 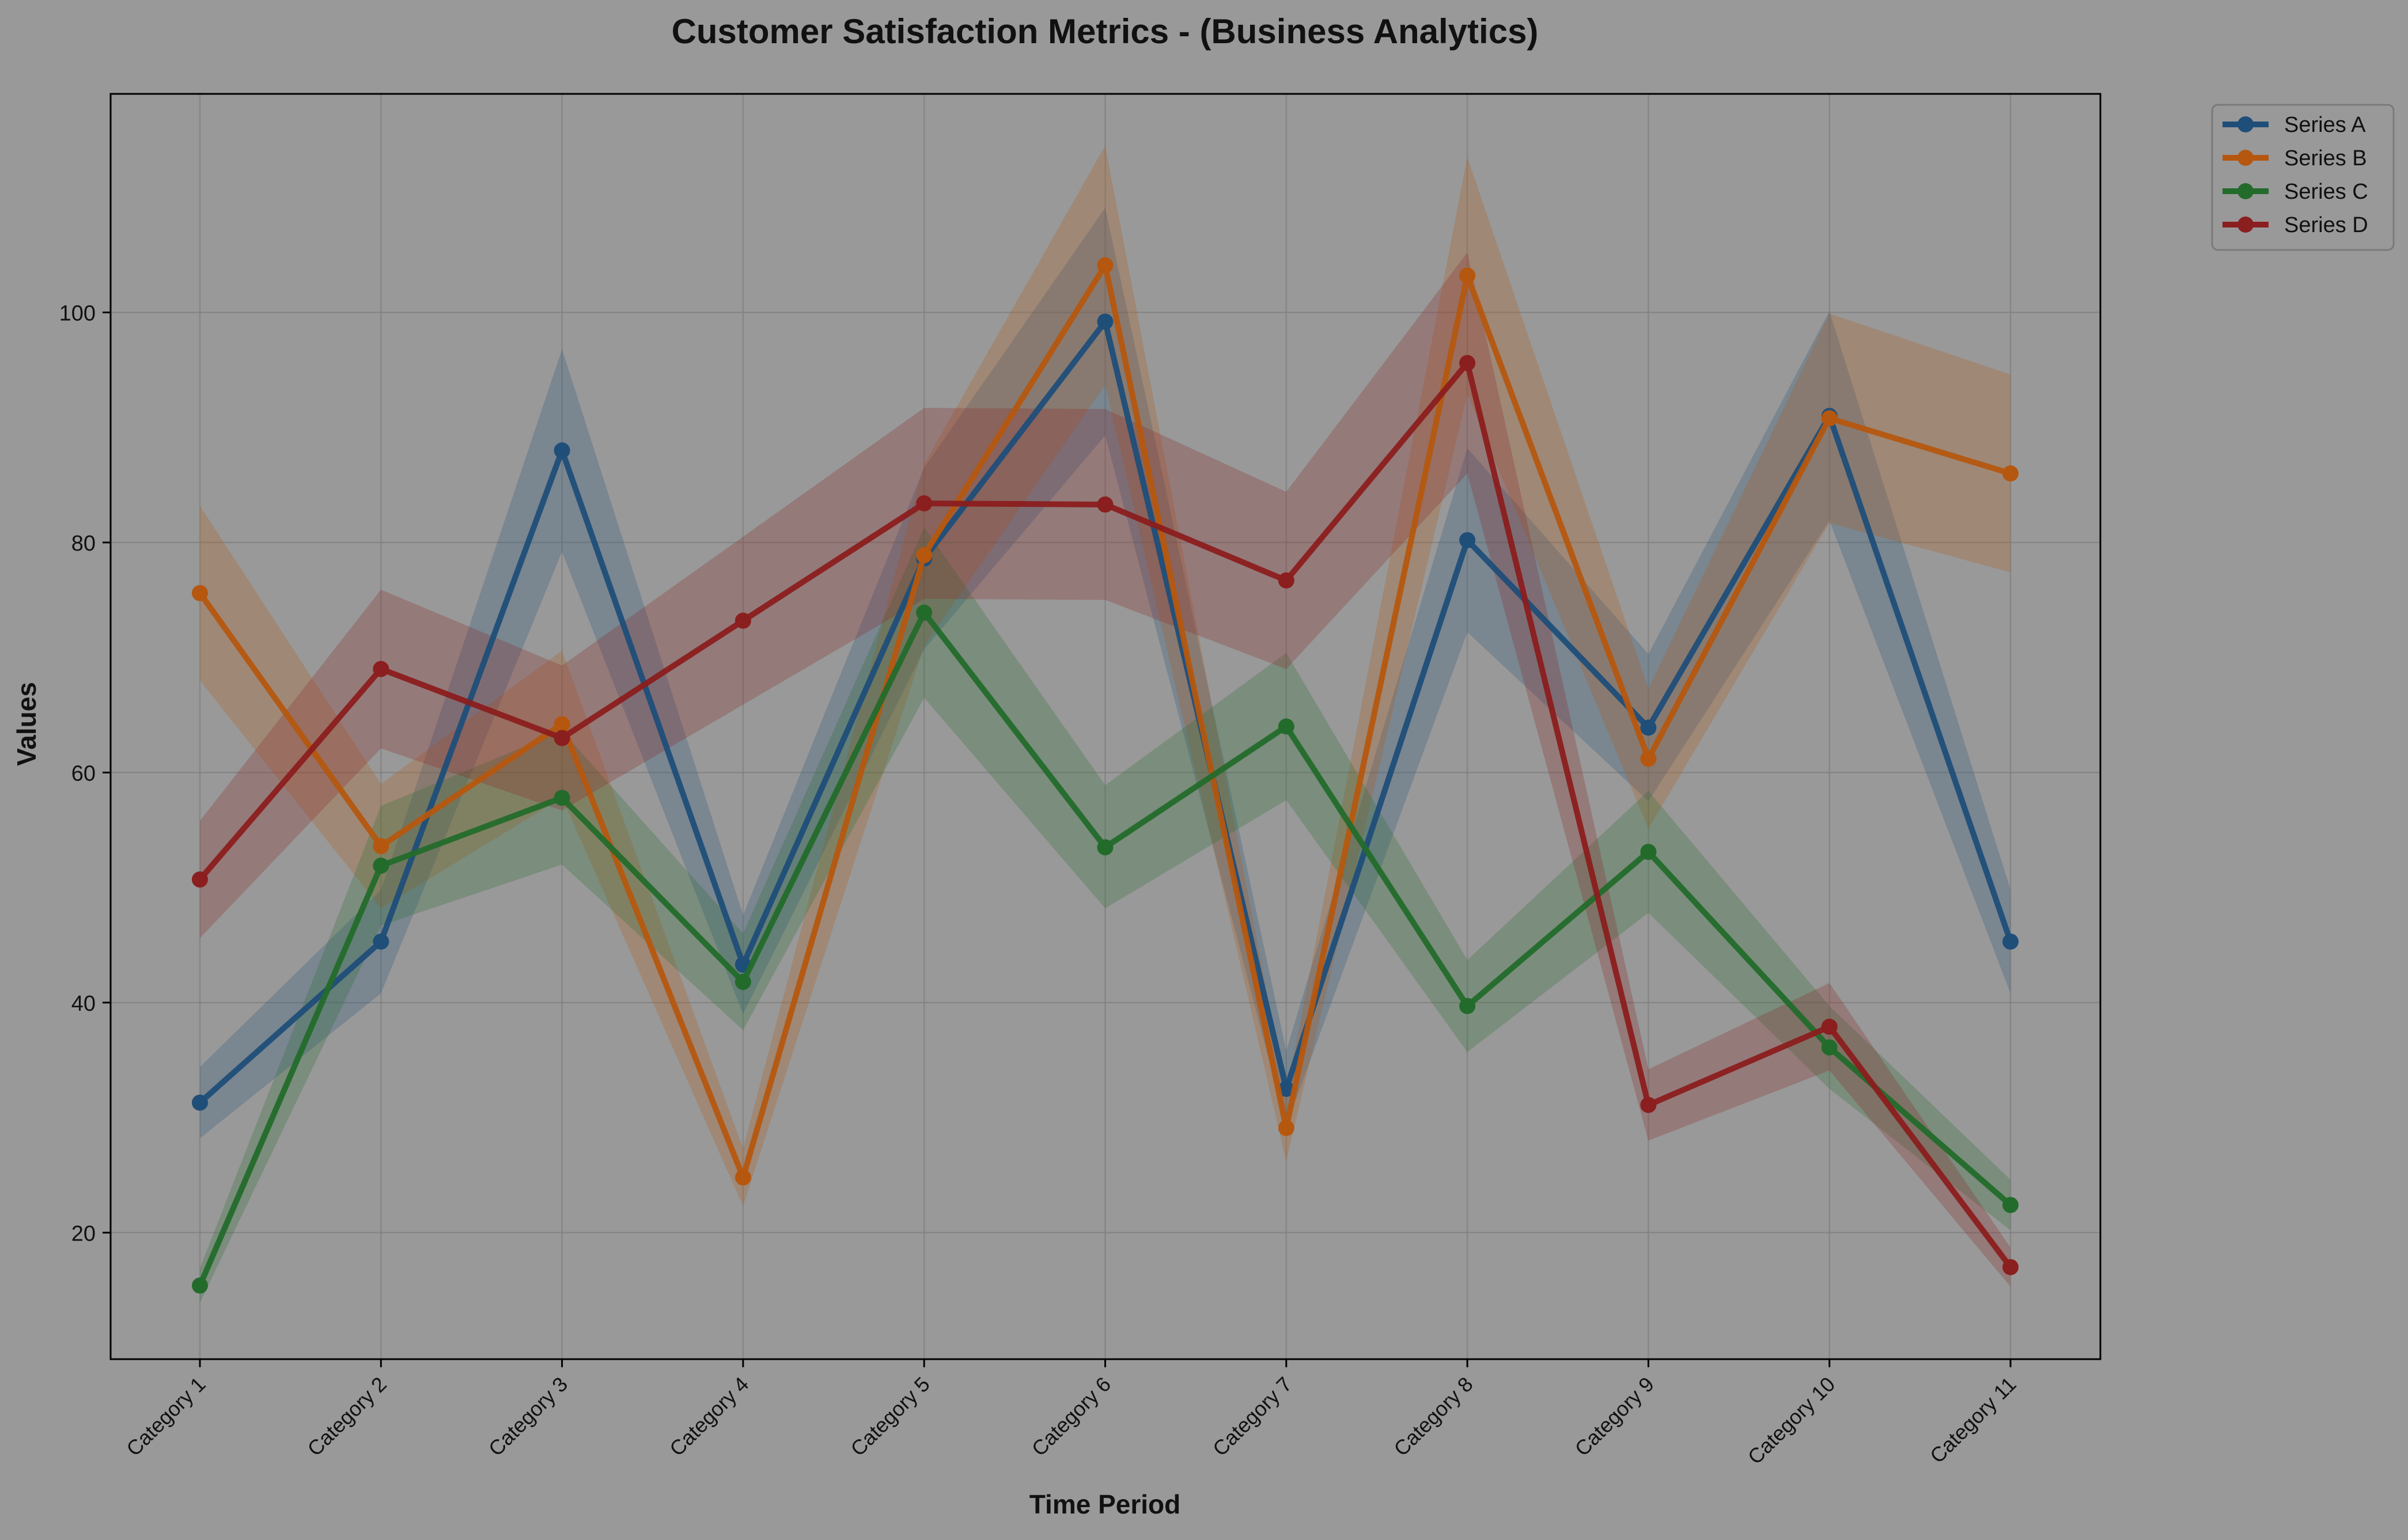 What do you see at coordinates (26, 724) in the screenshot?
I see `y-axis-label: Values` at bounding box center [26, 724].